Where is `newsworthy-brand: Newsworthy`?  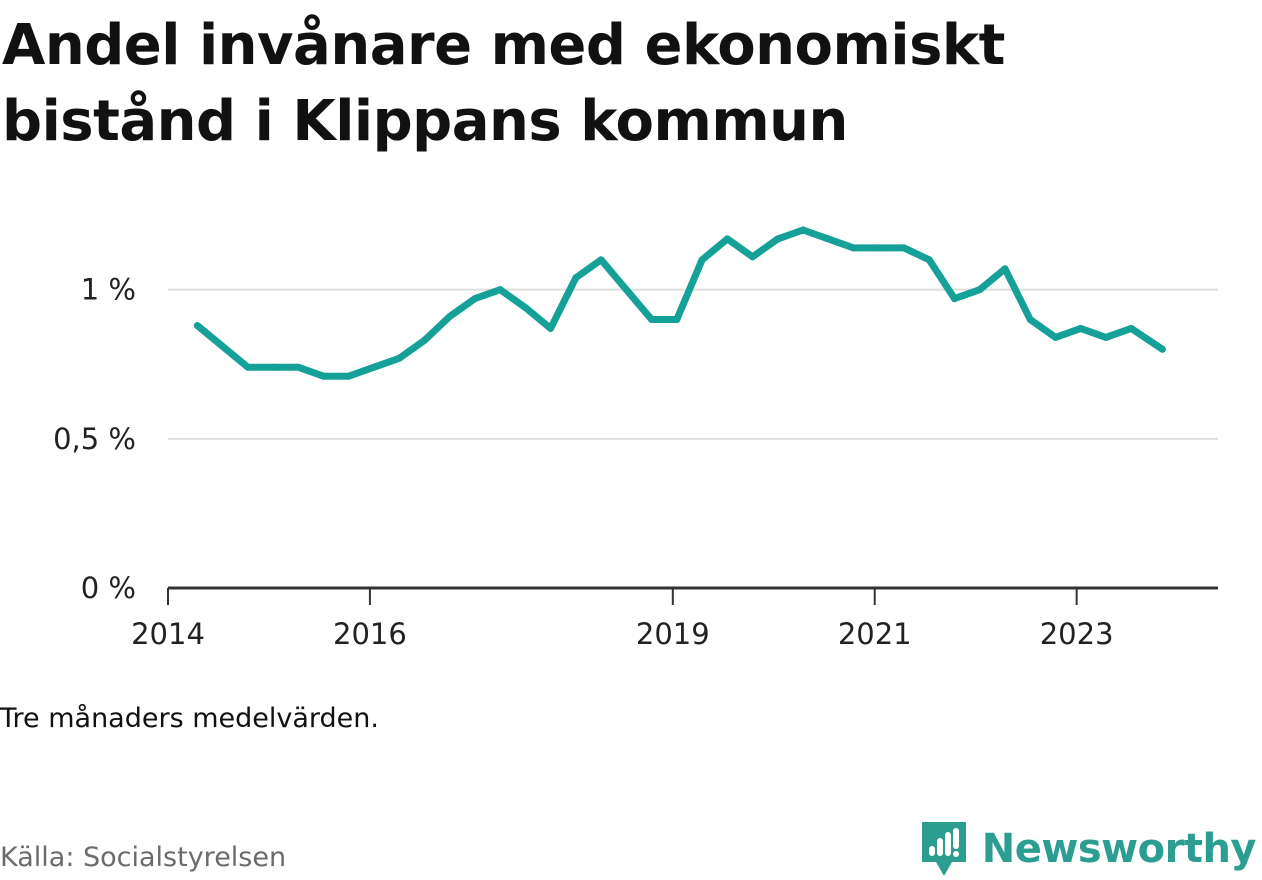 newsworthy-brand: Newsworthy is located at coordinates (1088, 849).